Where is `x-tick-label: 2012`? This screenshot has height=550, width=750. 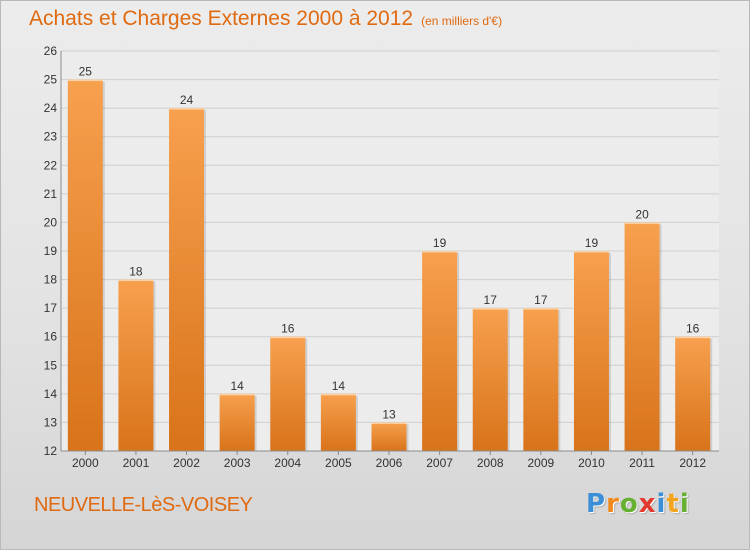
x-tick-label: 2012 is located at coordinates (692, 463).